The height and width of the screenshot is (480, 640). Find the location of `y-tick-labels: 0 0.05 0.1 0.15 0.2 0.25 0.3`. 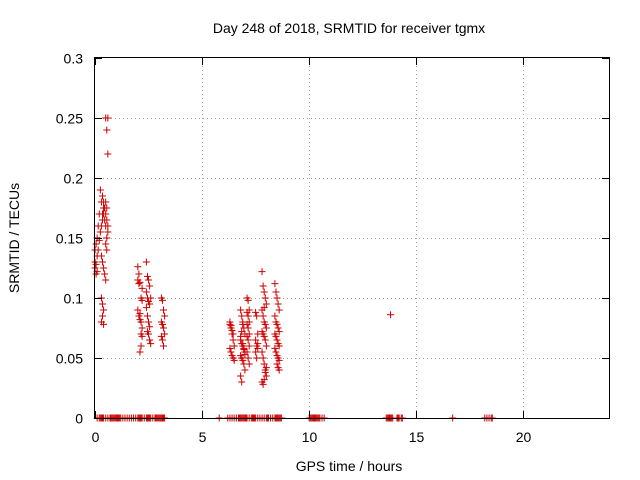

y-tick-labels: 0 0.05 0.1 0.15 0.2 0.25 0.3 is located at coordinates (69, 239).